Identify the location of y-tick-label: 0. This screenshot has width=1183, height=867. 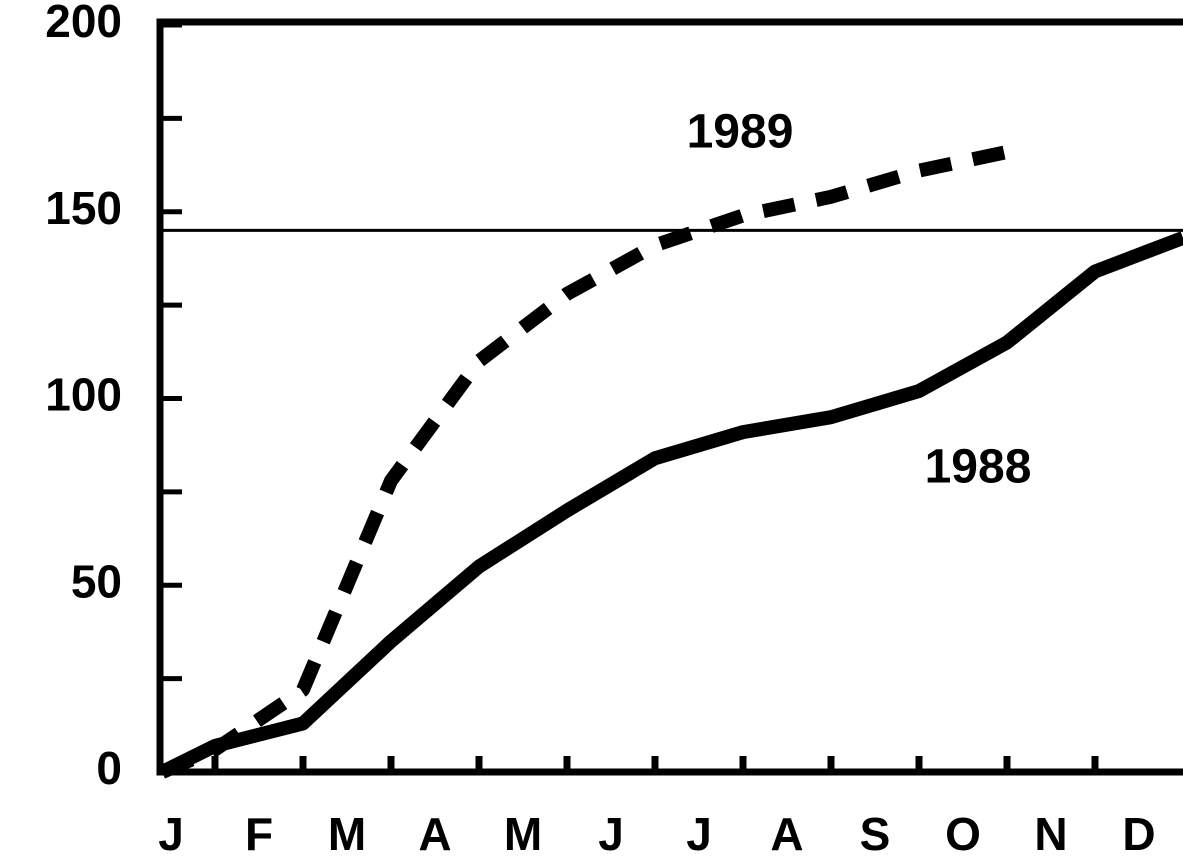
(109, 768).